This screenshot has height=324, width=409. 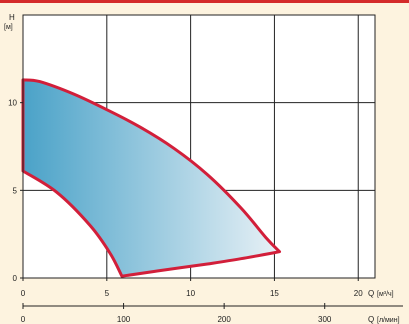 I want to click on x-axis-secondary-label: Q, so click(x=371, y=319).